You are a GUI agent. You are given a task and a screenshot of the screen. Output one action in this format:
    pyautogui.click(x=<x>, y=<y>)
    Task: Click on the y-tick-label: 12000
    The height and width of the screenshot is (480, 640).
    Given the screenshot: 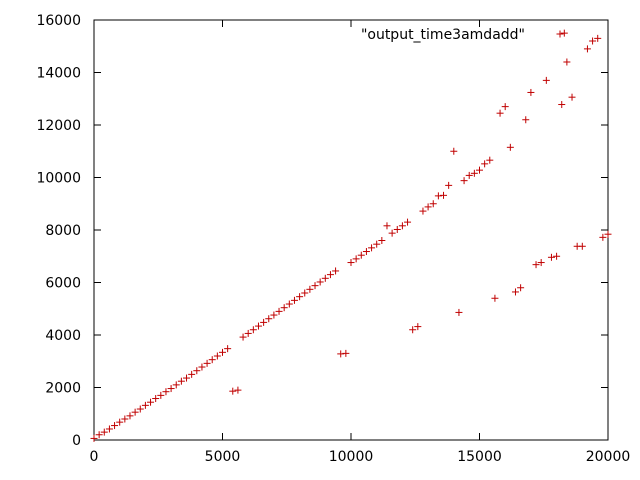 What is the action you would take?
    pyautogui.click(x=58, y=126)
    